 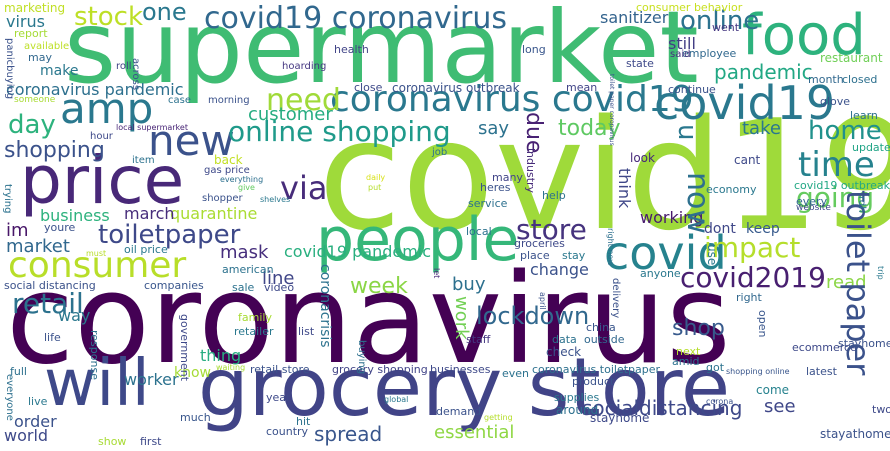 I want to click on word-corona: corona, so click(x=720, y=401).